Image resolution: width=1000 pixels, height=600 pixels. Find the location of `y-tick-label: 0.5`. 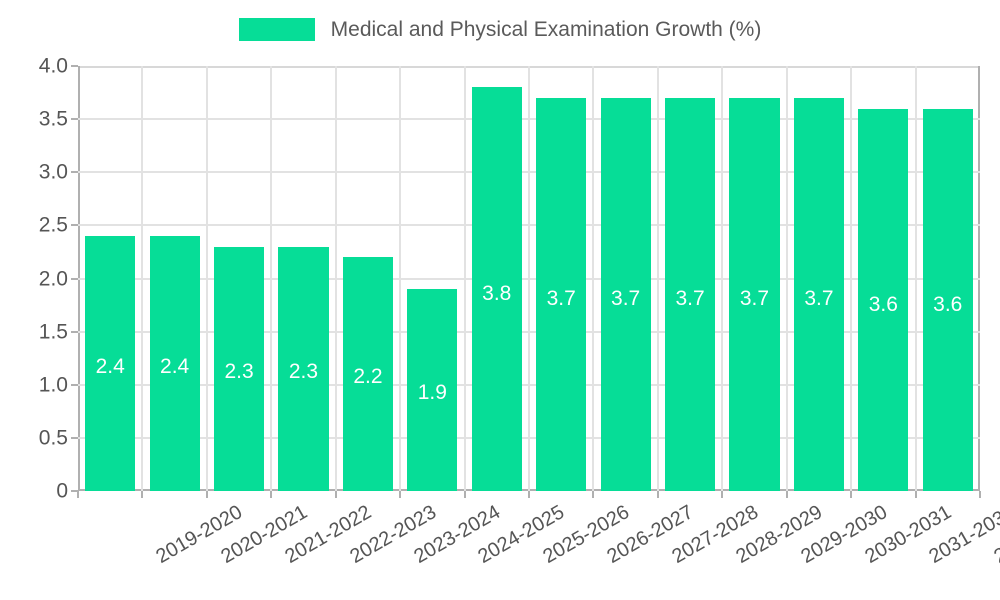

y-tick-label: 0.5 is located at coordinates (53, 438).